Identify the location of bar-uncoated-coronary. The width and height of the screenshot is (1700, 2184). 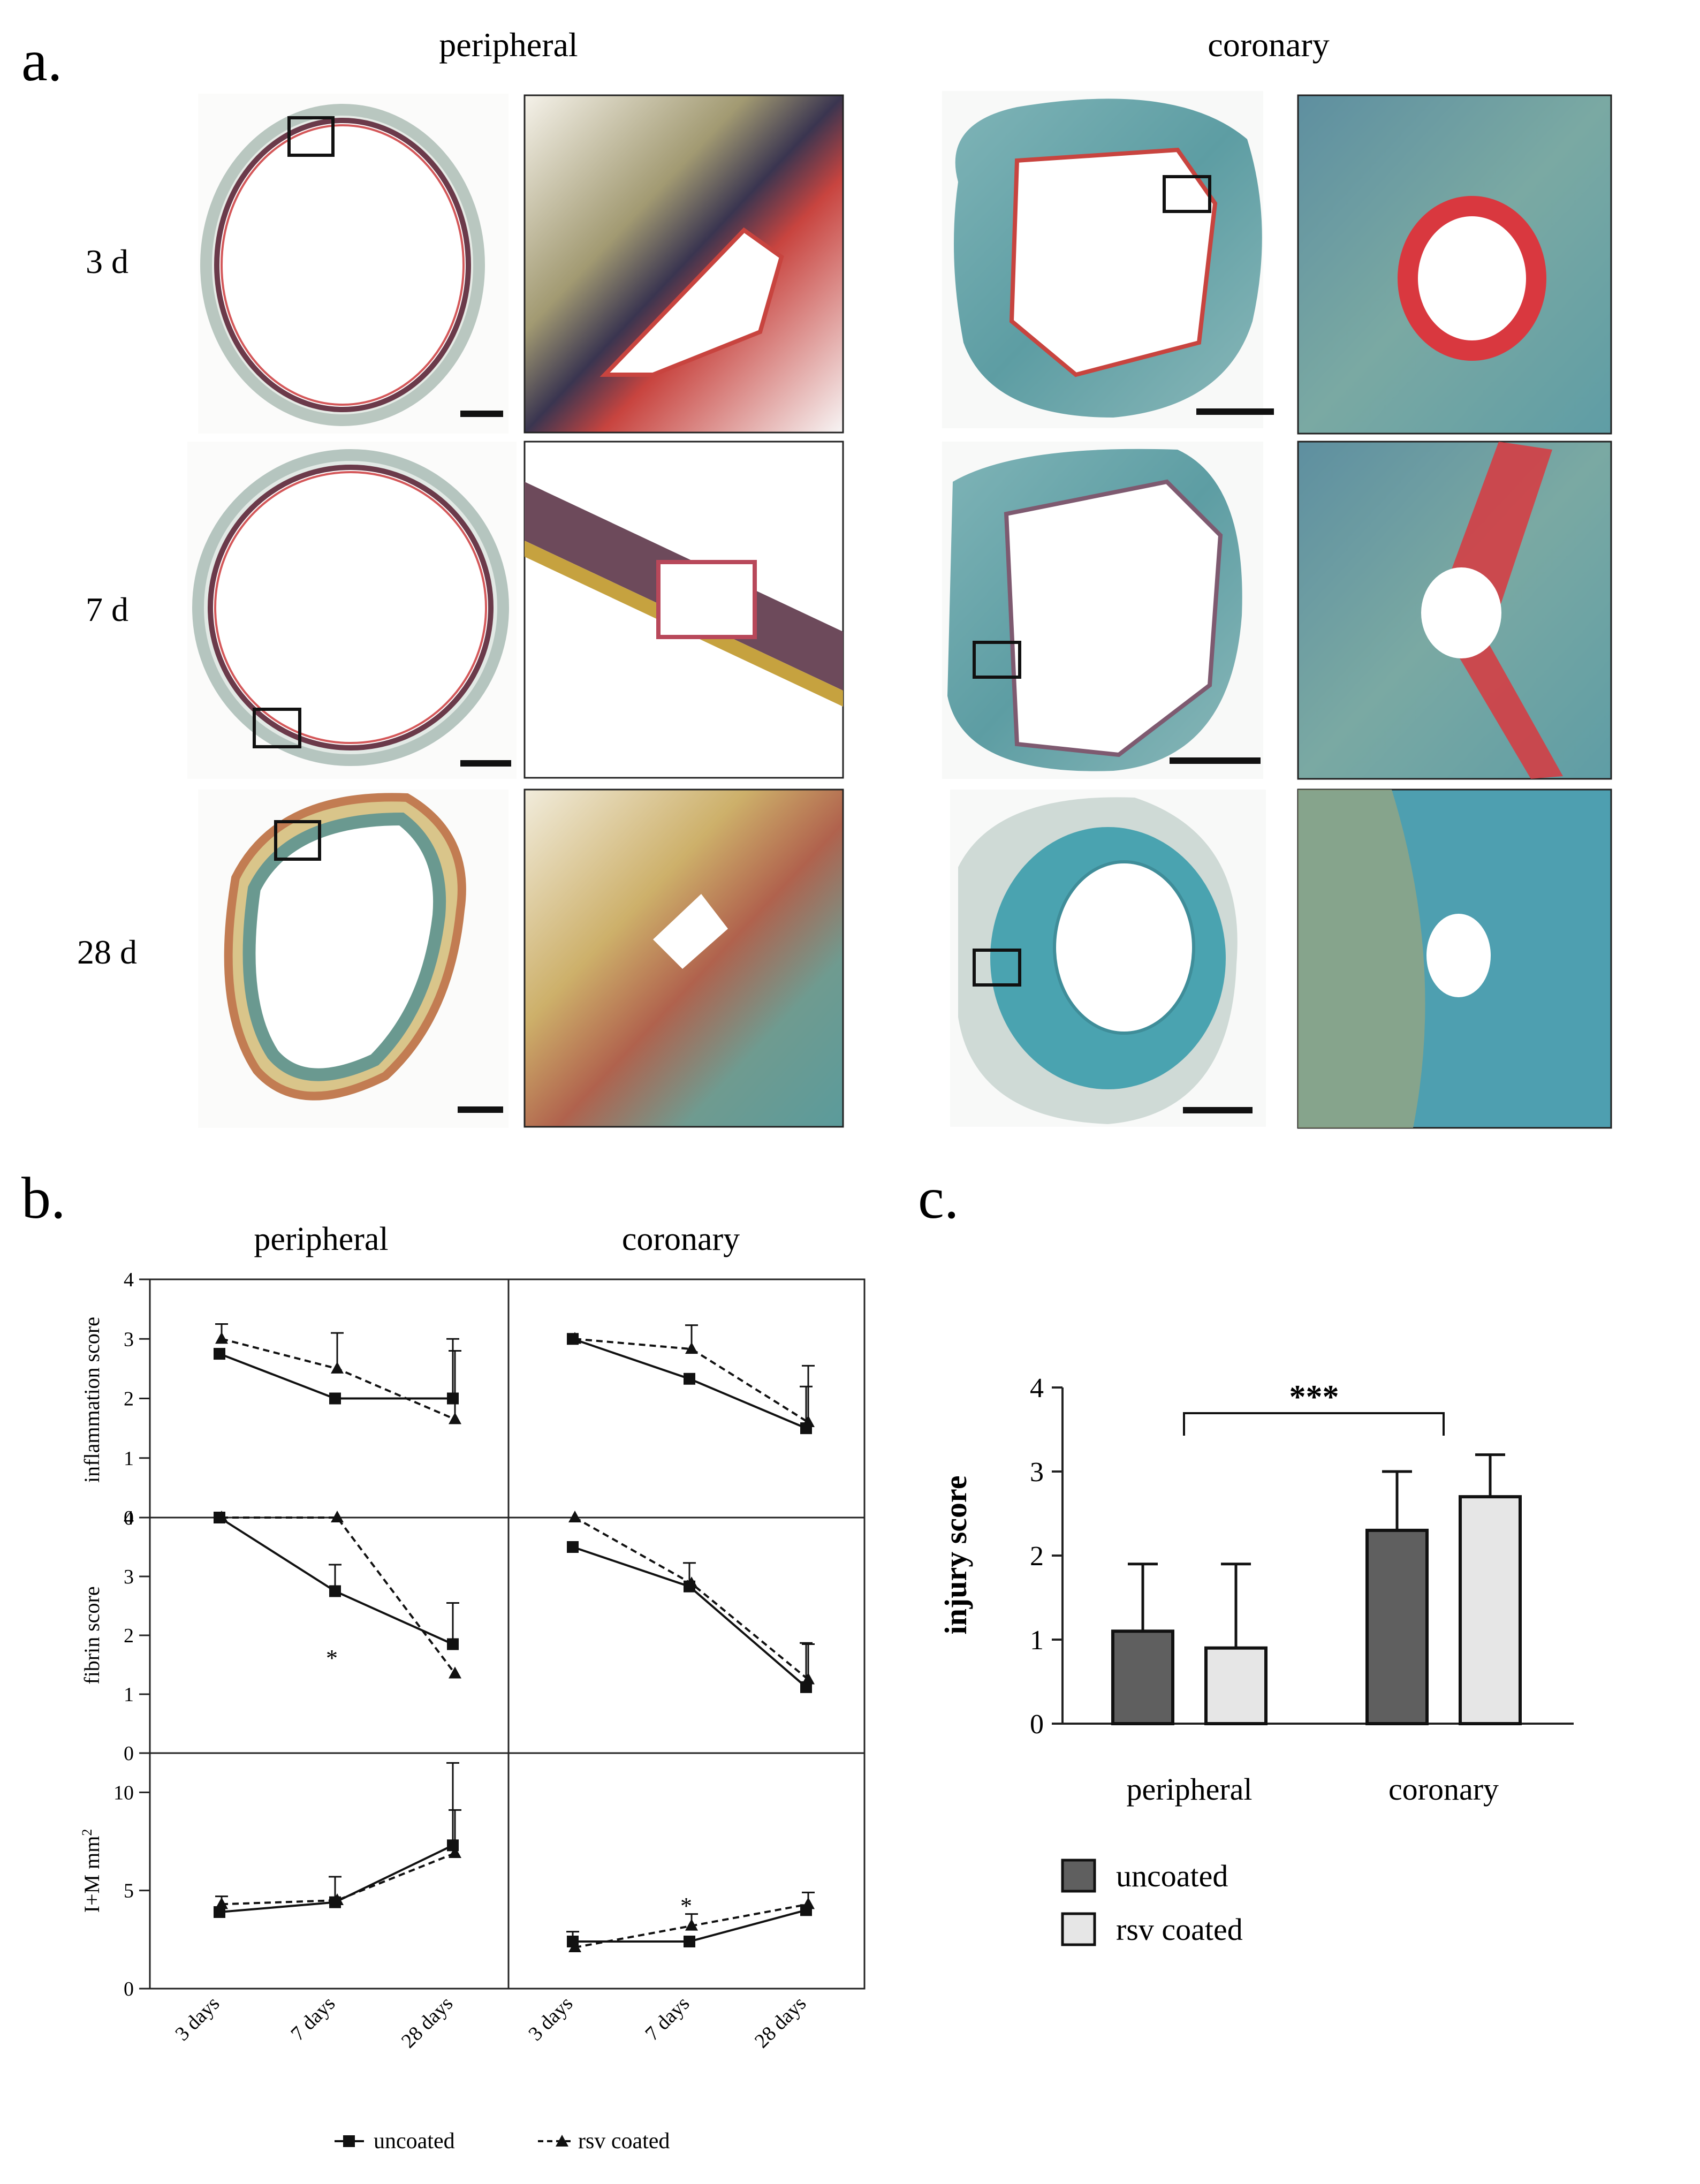
(1397, 1597).